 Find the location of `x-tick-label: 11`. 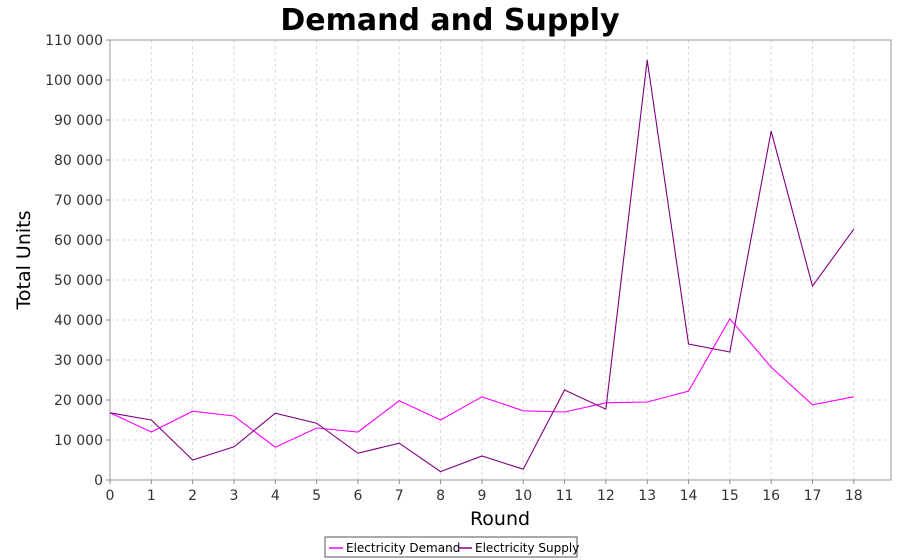

x-tick-label: 11 is located at coordinates (565, 496).